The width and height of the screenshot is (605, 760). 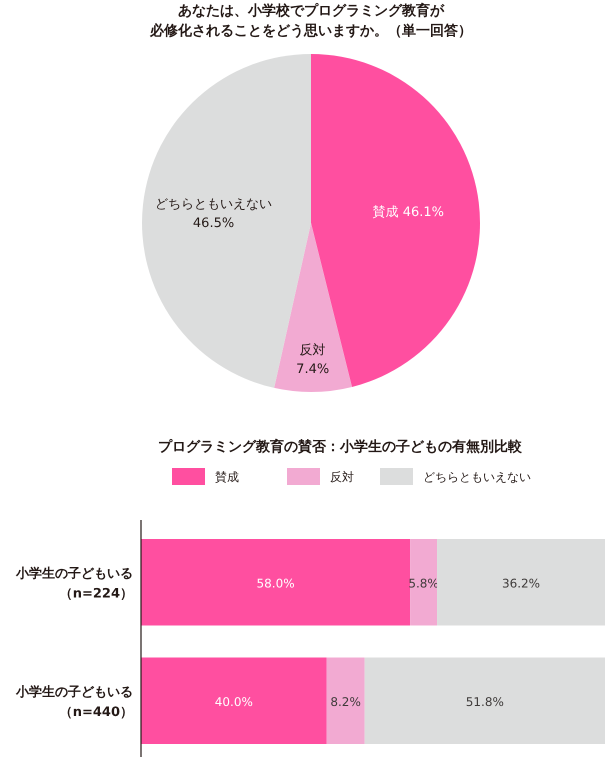 I want to click on data-label: 40.0%, so click(x=233, y=701).